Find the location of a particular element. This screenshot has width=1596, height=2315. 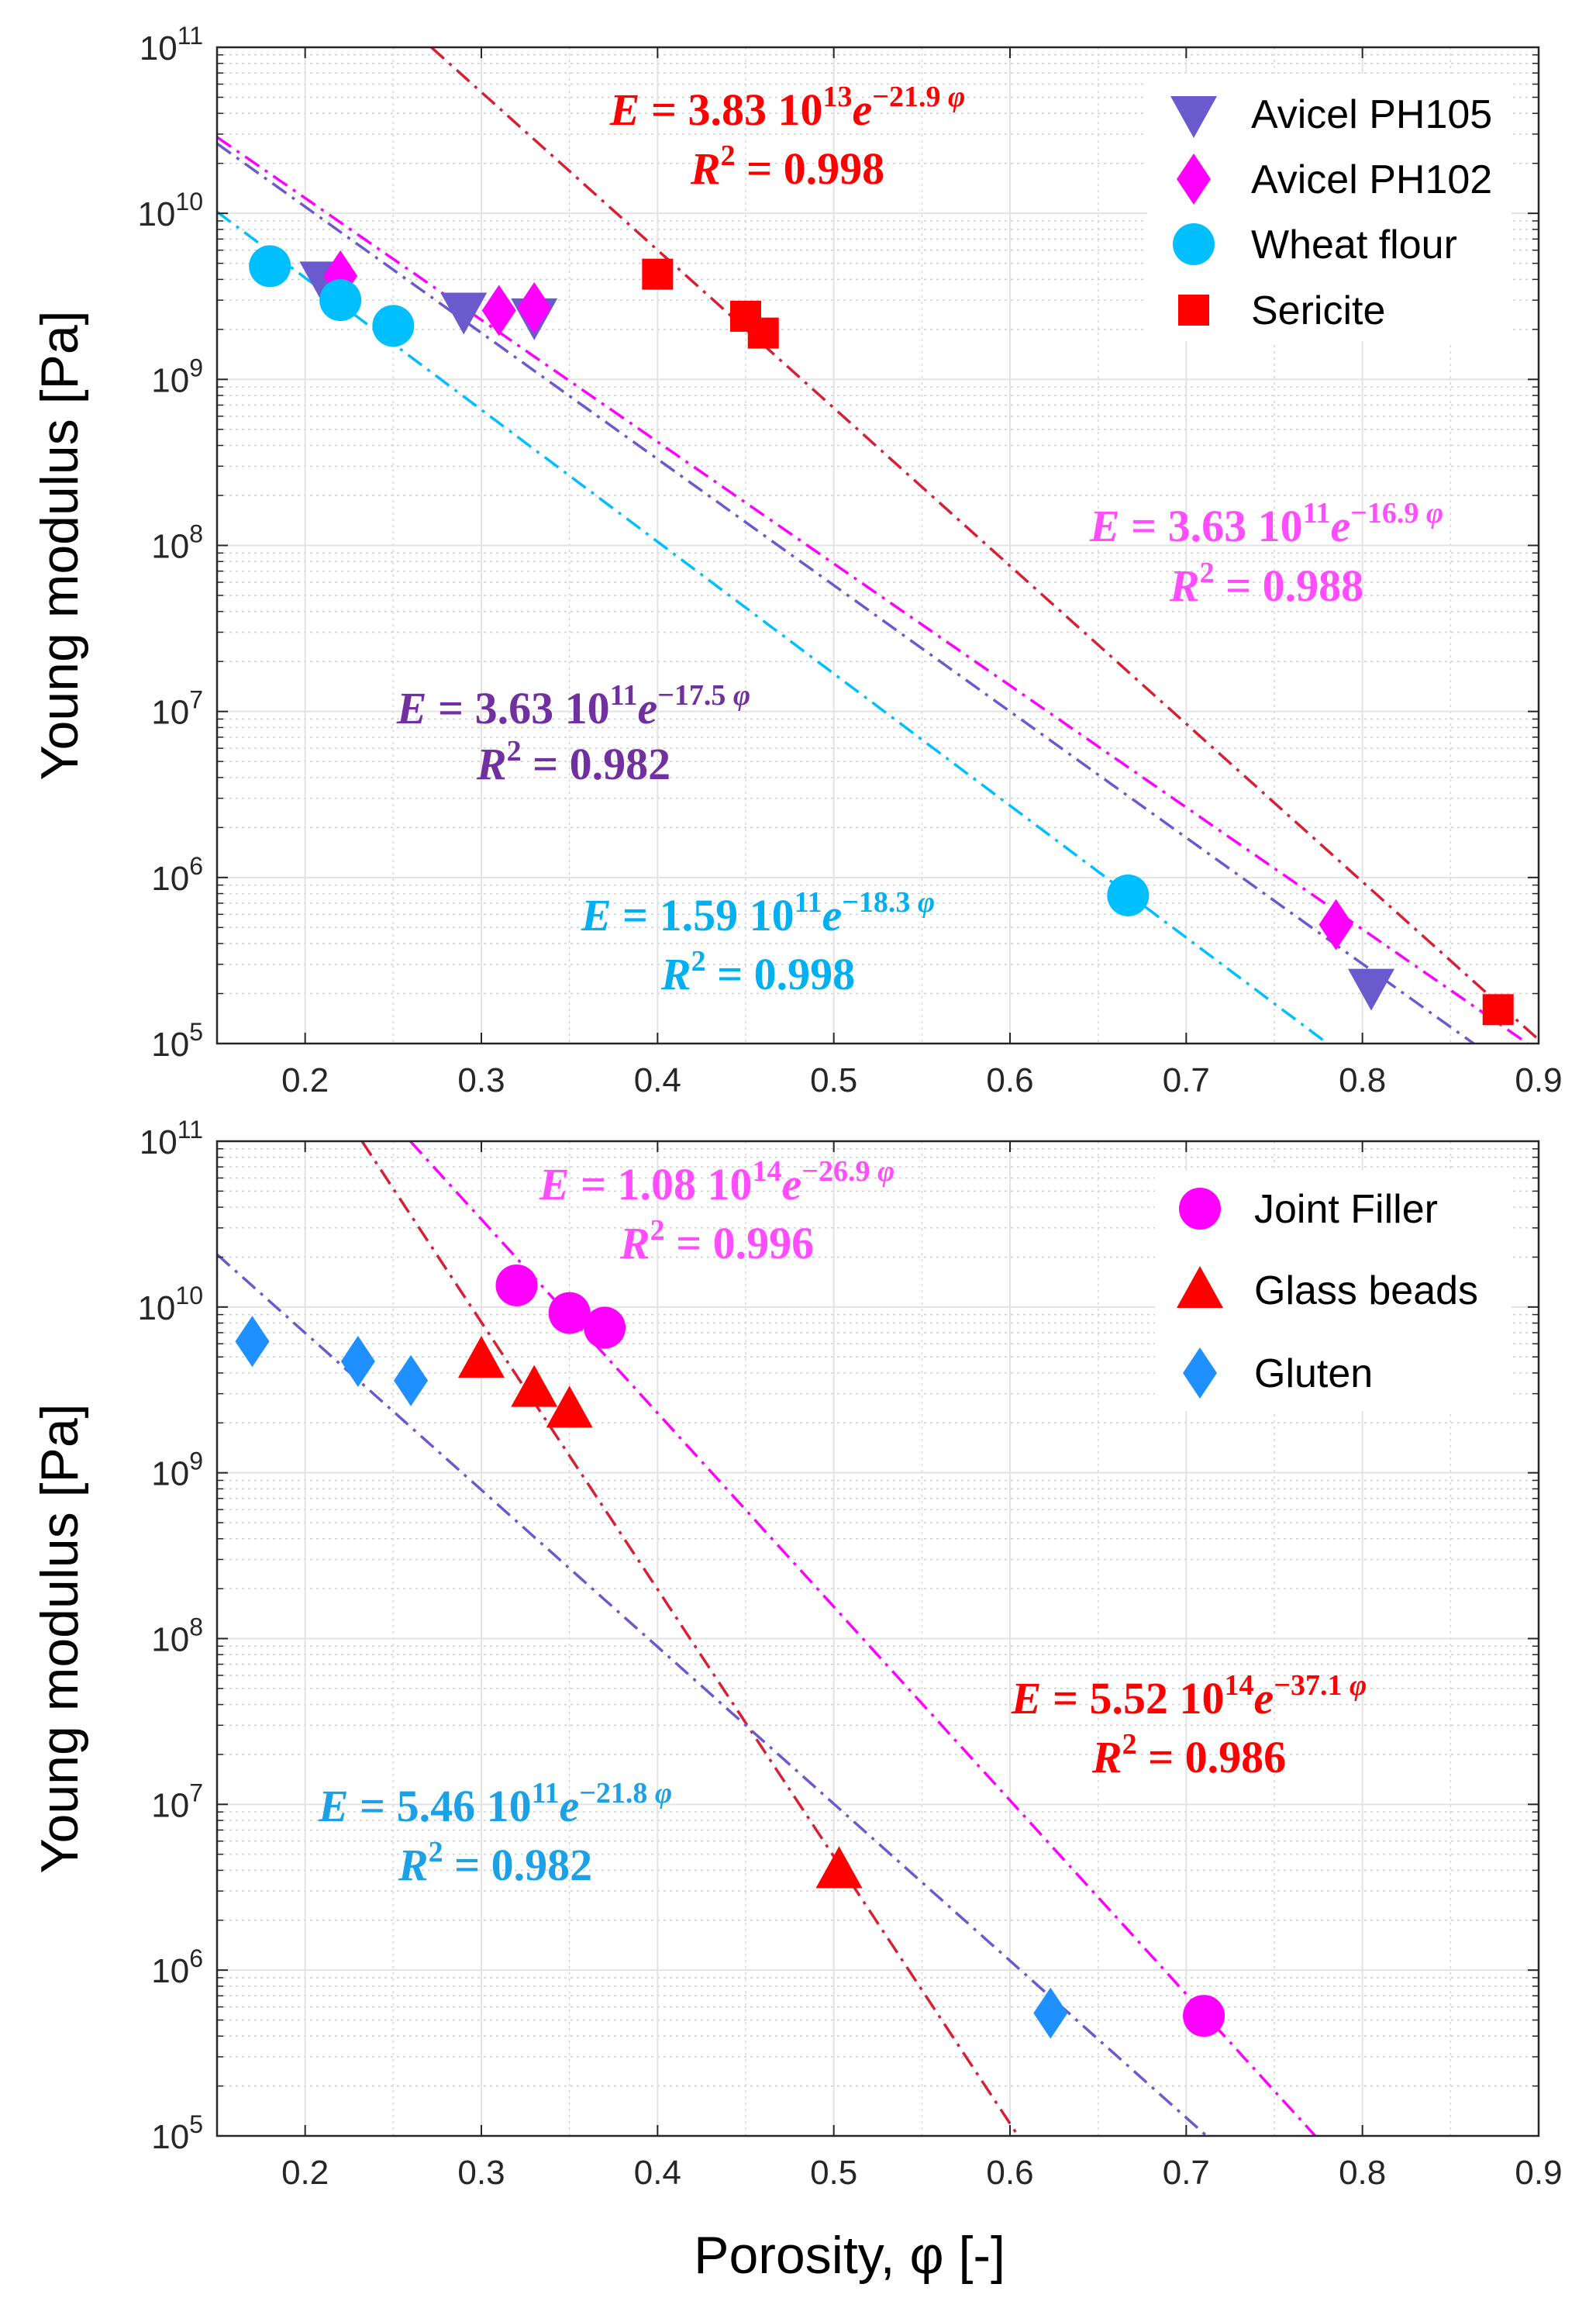

eq-power-exponent: 11 is located at coordinates (1317, 513).